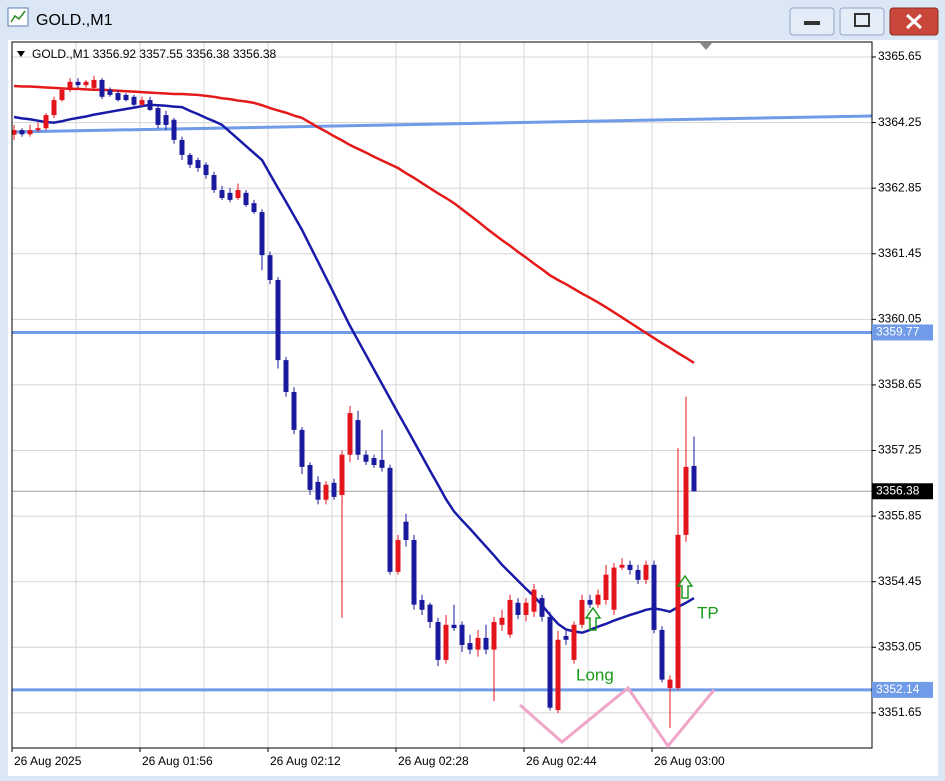 The image size is (945, 781). I want to click on y-tick-label: 3360.05, so click(900, 319).